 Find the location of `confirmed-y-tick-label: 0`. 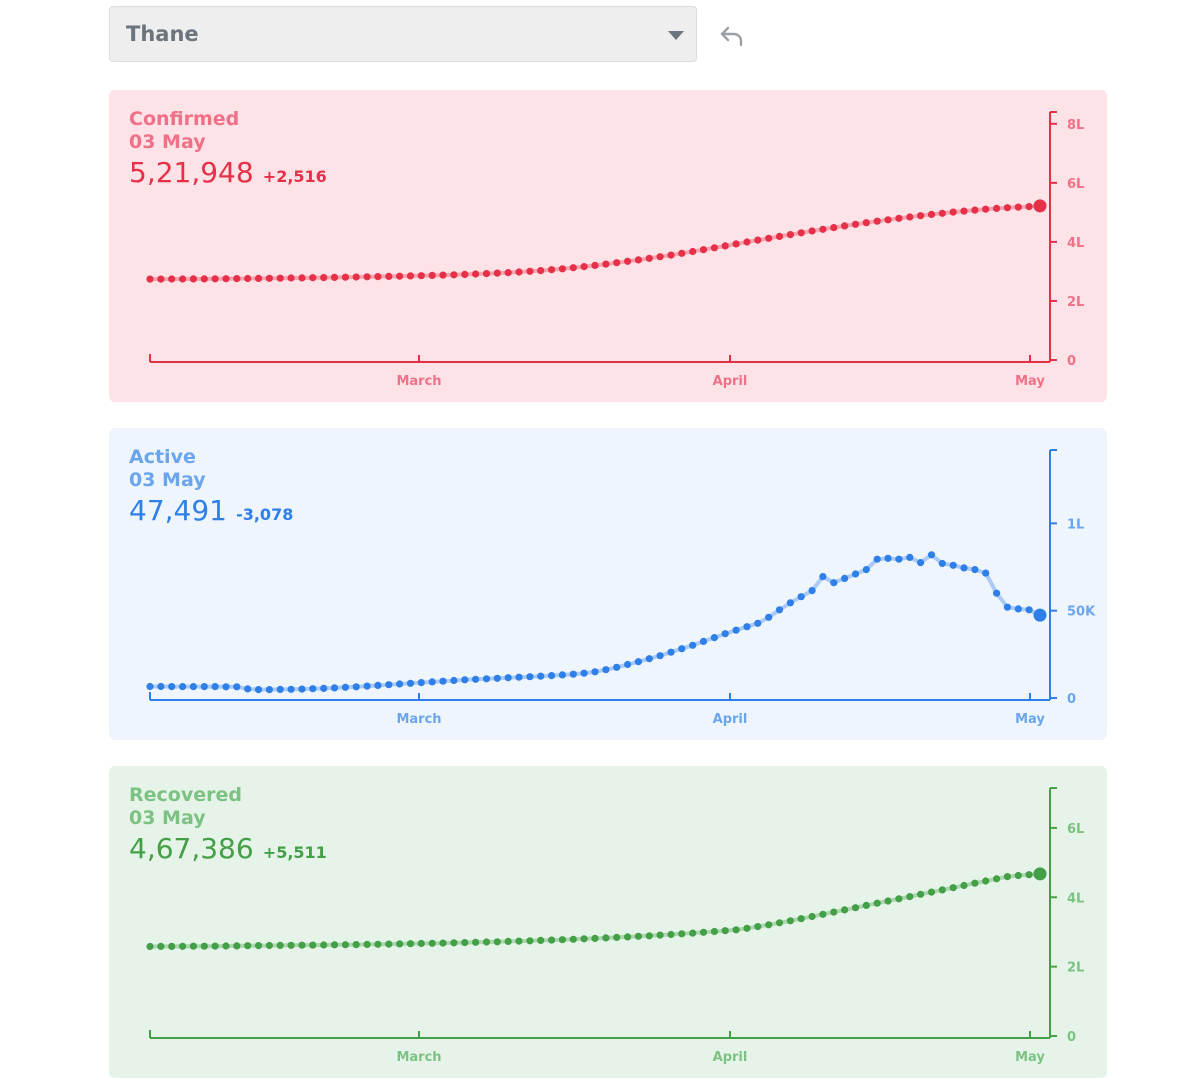

confirmed-y-tick-label: 0 is located at coordinates (1071, 361).